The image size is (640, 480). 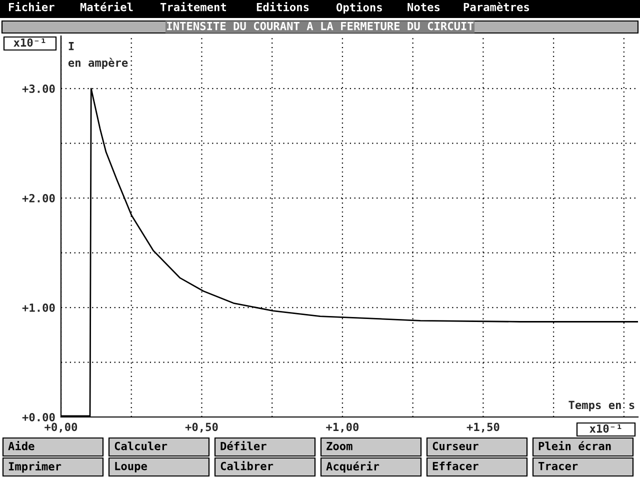 I want to click on text: Tracer, so click(x=558, y=466).